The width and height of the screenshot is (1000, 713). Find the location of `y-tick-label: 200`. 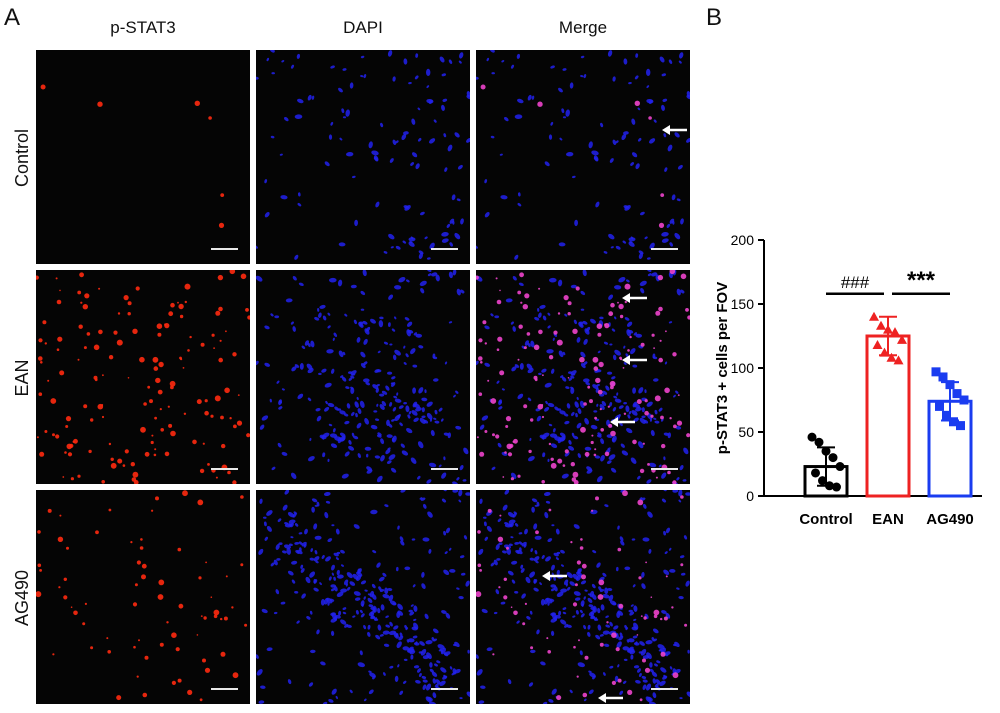

y-tick-label: 200 is located at coordinates (743, 240).